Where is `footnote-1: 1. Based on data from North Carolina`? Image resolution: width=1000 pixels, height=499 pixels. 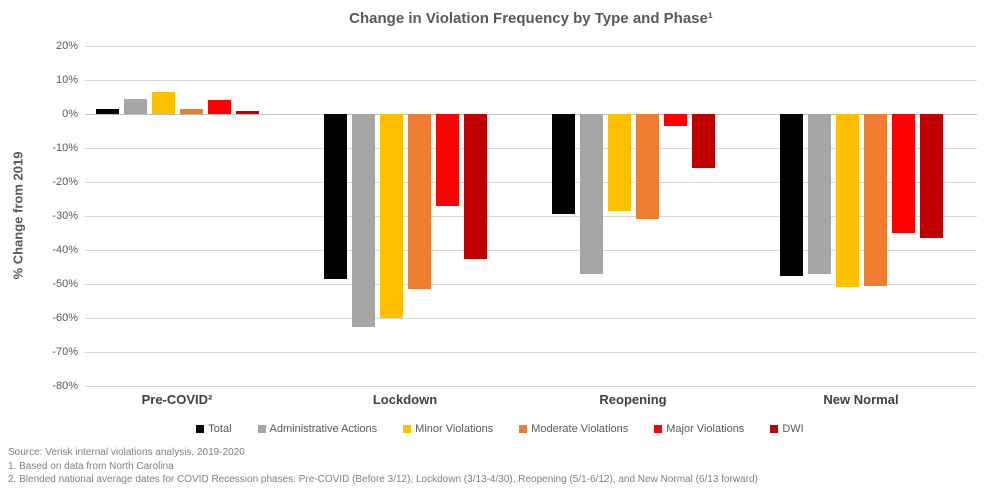
footnote-1: 1. Based on data from North Carolina is located at coordinates (91, 466).